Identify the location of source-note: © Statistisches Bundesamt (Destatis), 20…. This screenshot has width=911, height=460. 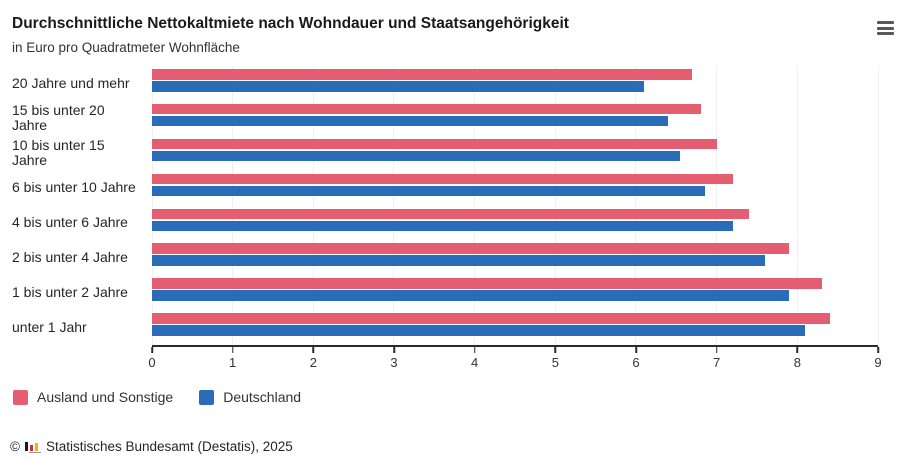
(151, 446).